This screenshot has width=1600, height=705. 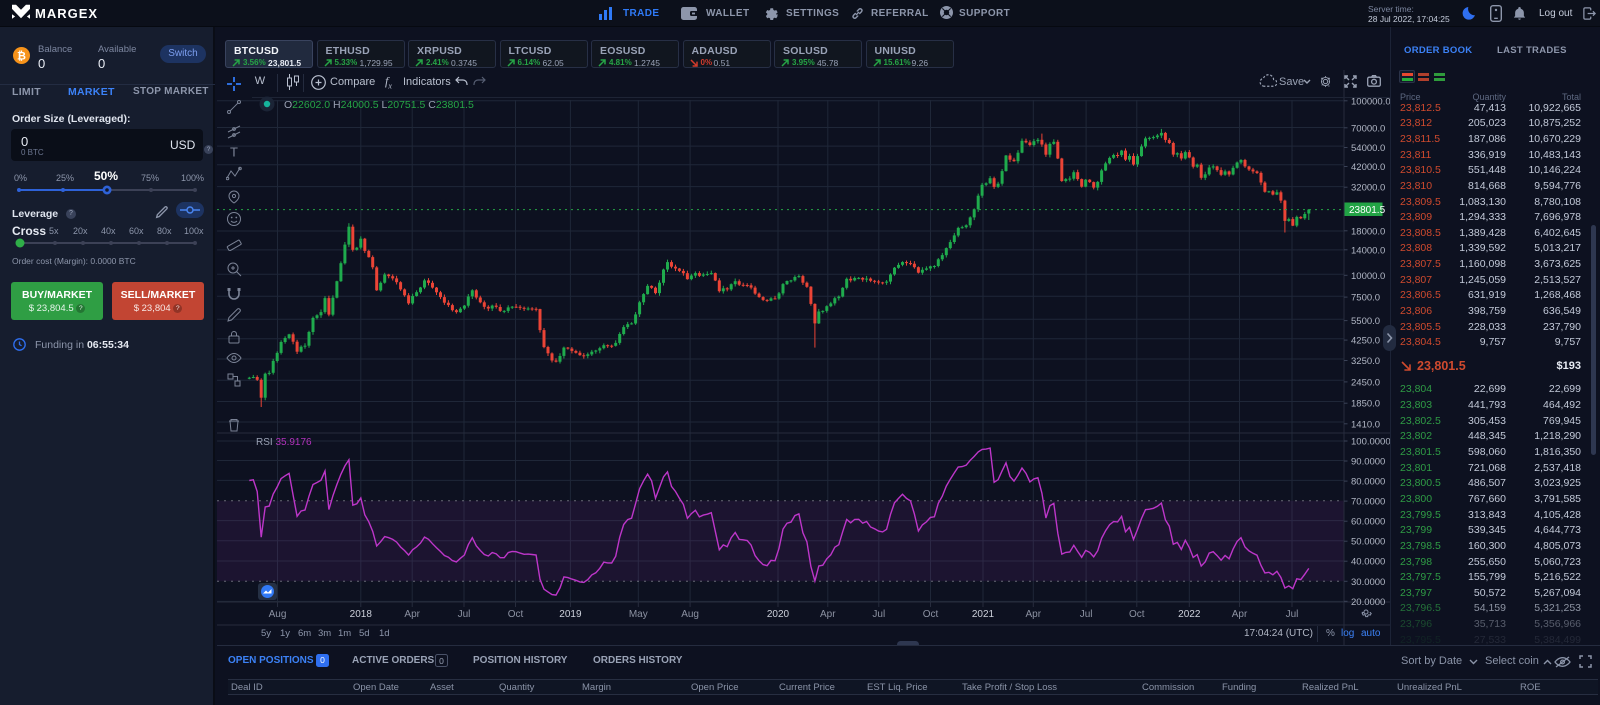 What do you see at coordinates (1368, 582) in the screenshot?
I see `svg-text: 30.0000` at bounding box center [1368, 582].